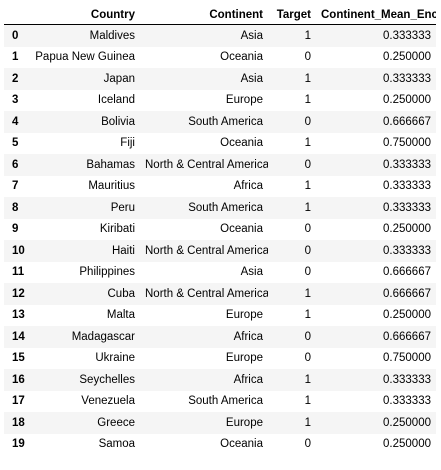  What do you see at coordinates (110, 164) in the screenshot?
I see `country-cell: Bahamas` at bounding box center [110, 164].